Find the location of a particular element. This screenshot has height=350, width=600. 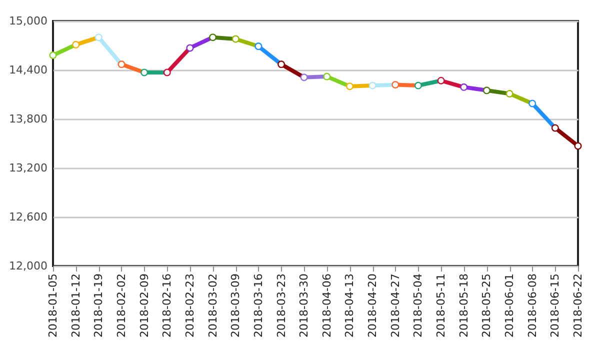

x-tick-label: 2018-02-16 is located at coordinates (167, 306).